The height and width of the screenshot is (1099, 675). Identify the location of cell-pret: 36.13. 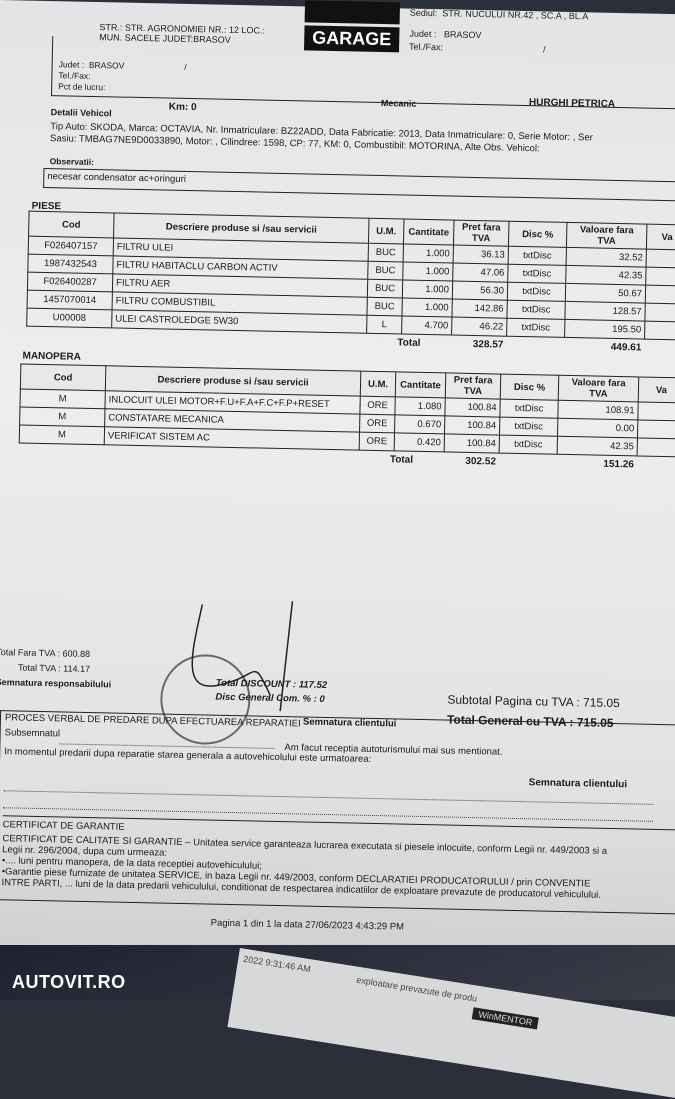
(481, 255).